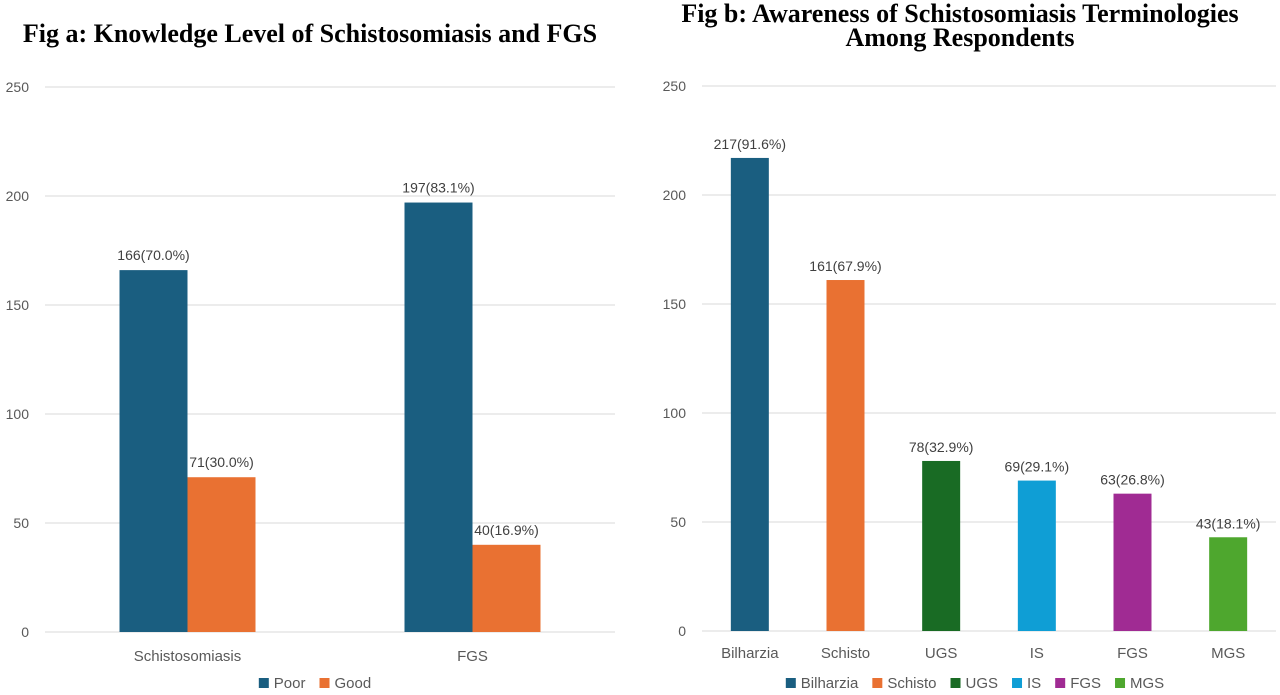 This screenshot has height=695, width=1280. I want to click on chart-b-y-tick-label: 0, so click(682, 631).